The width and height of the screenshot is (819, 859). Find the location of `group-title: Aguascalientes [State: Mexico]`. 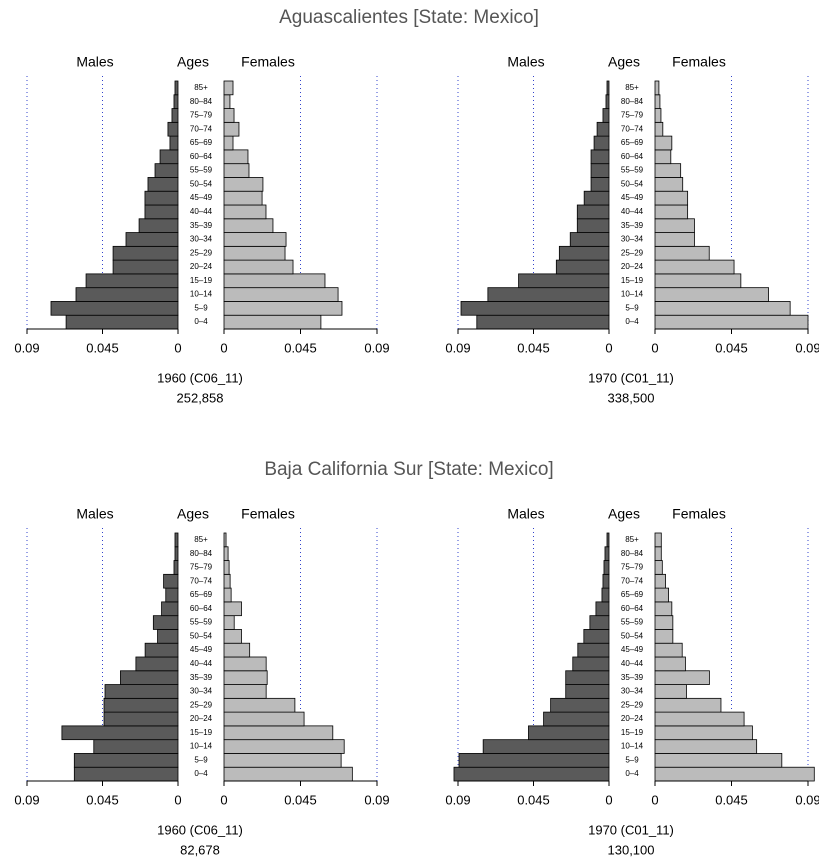

group-title: Aguascalientes [State: Mexico] is located at coordinates (409, 17).